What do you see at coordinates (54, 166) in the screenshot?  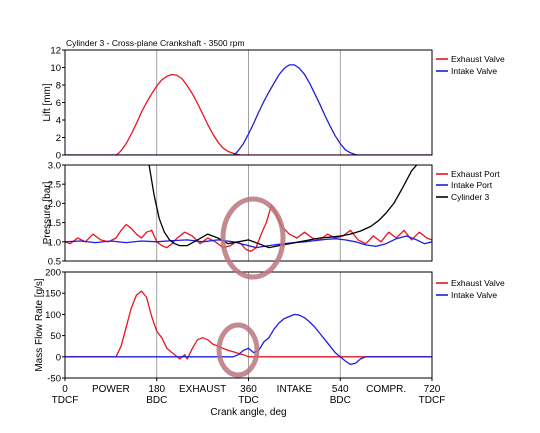 I see `y-tick-label: 3.0` at bounding box center [54, 166].